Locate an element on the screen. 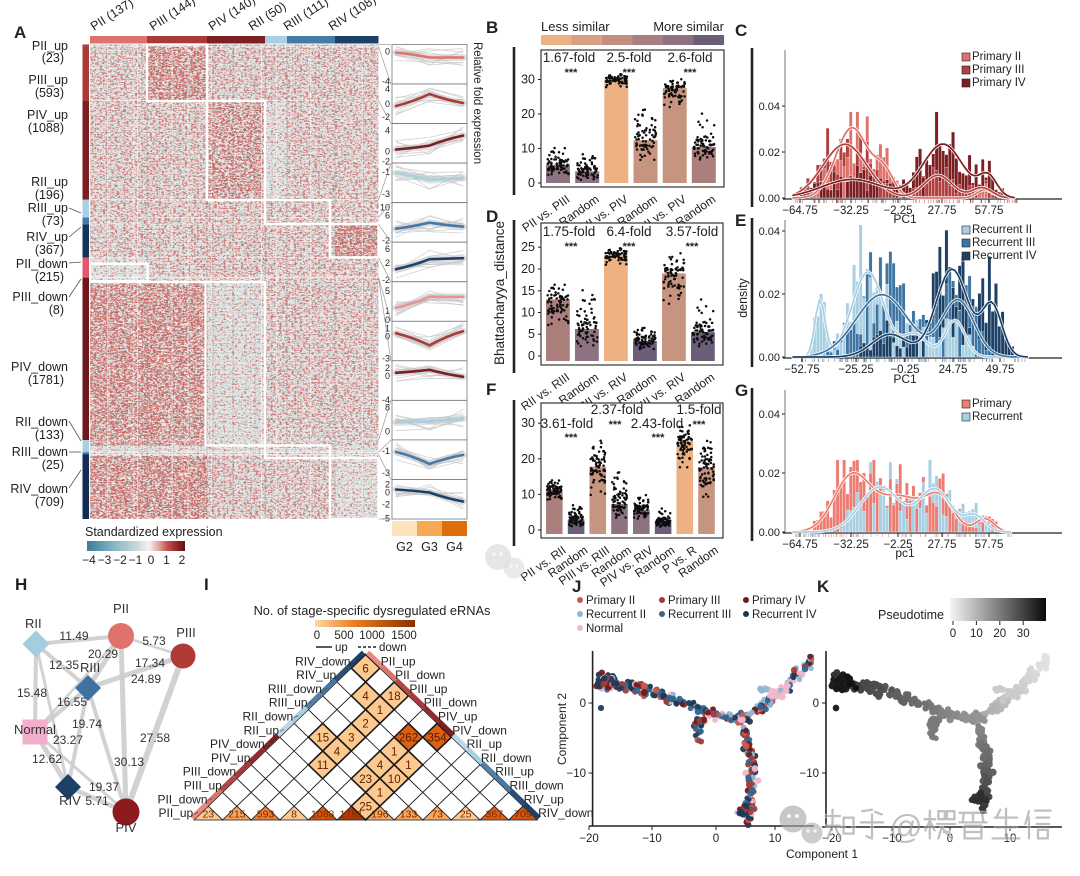 The width and height of the screenshot is (1080, 876). svg-text: 593 is located at coordinates (266, 815).